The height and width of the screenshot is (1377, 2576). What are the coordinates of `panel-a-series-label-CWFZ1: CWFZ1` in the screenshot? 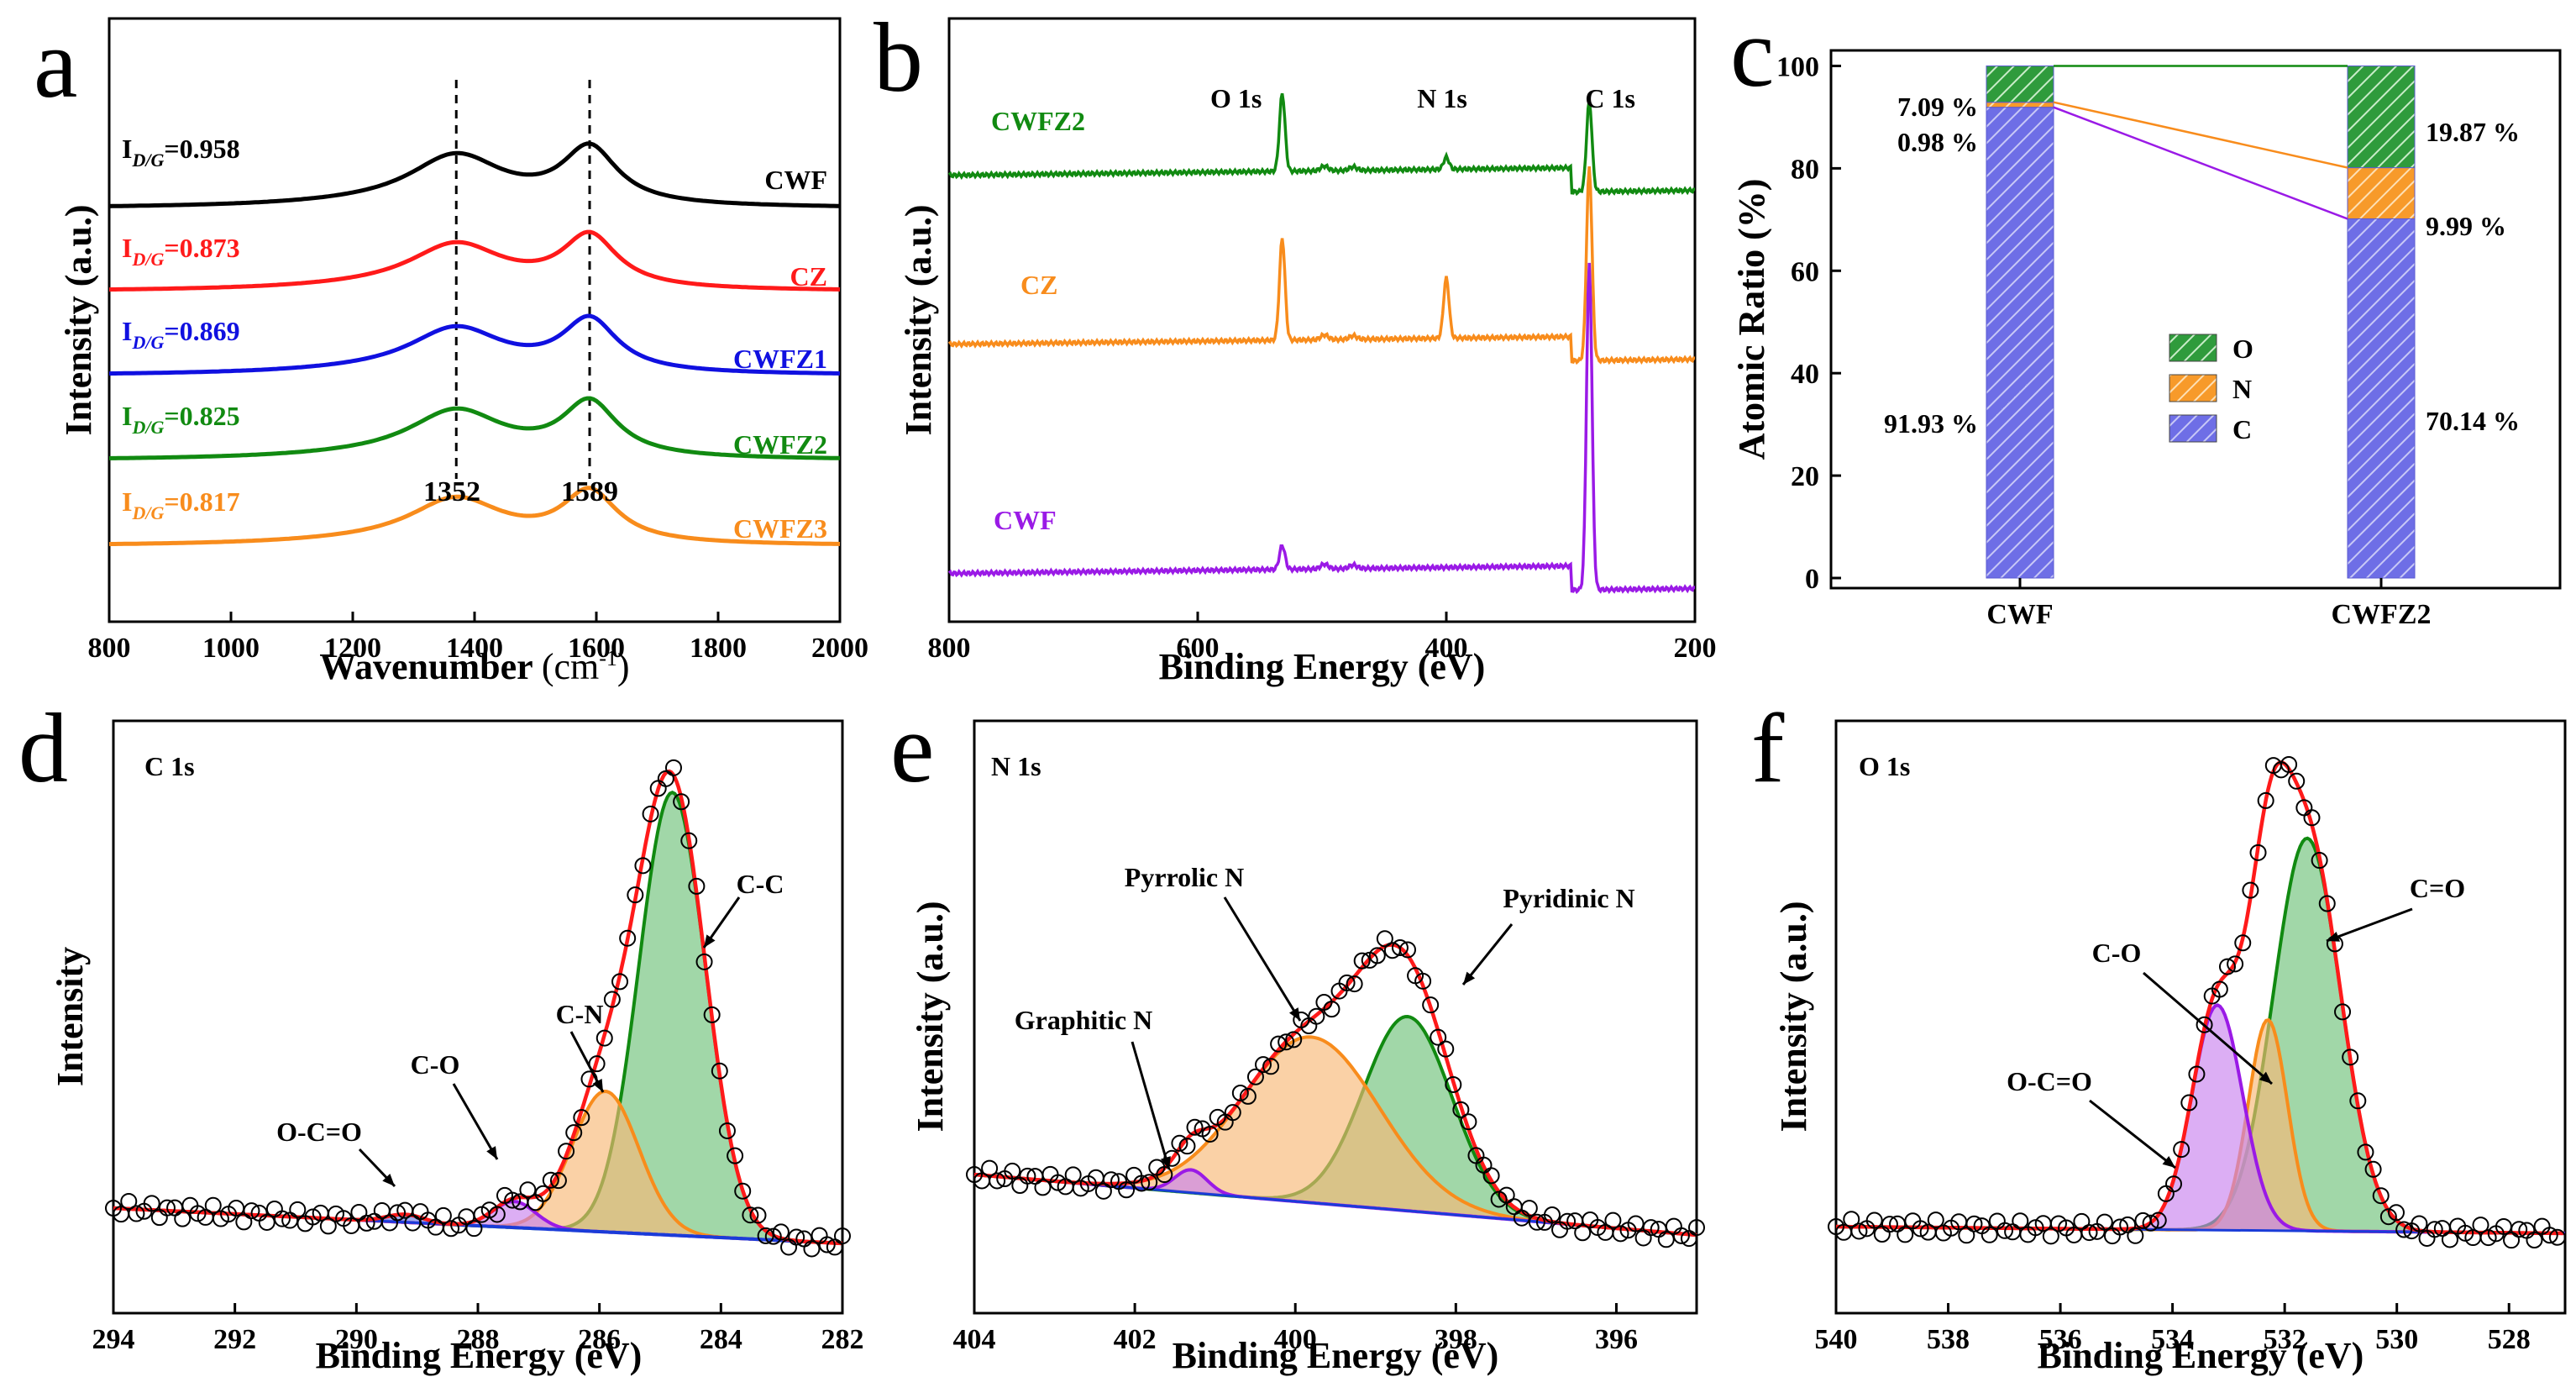 It's located at (780, 359).